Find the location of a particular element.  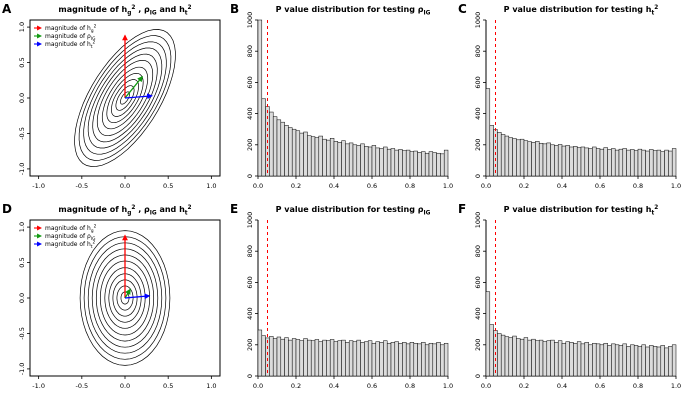

y-tick-label: 200 is located at coordinates (250, 345).